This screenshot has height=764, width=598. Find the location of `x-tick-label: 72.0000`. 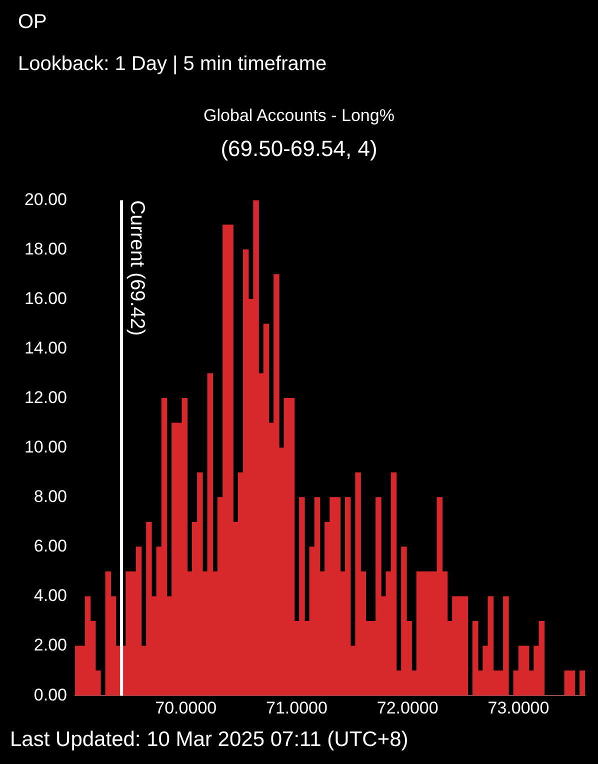

x-tick-label: 72.0000 is located at coordinates (407, 708).